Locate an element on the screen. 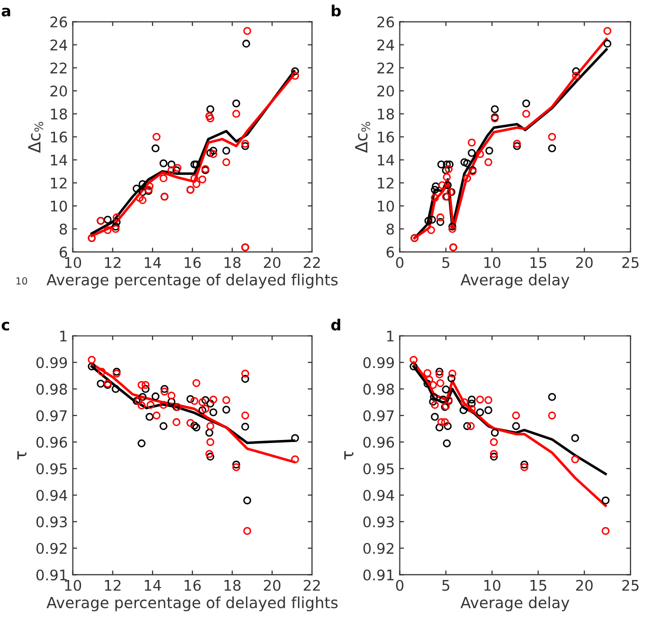 The width and height of the screenshot is (650, 622). text: a is located at coordinates (6, 12).